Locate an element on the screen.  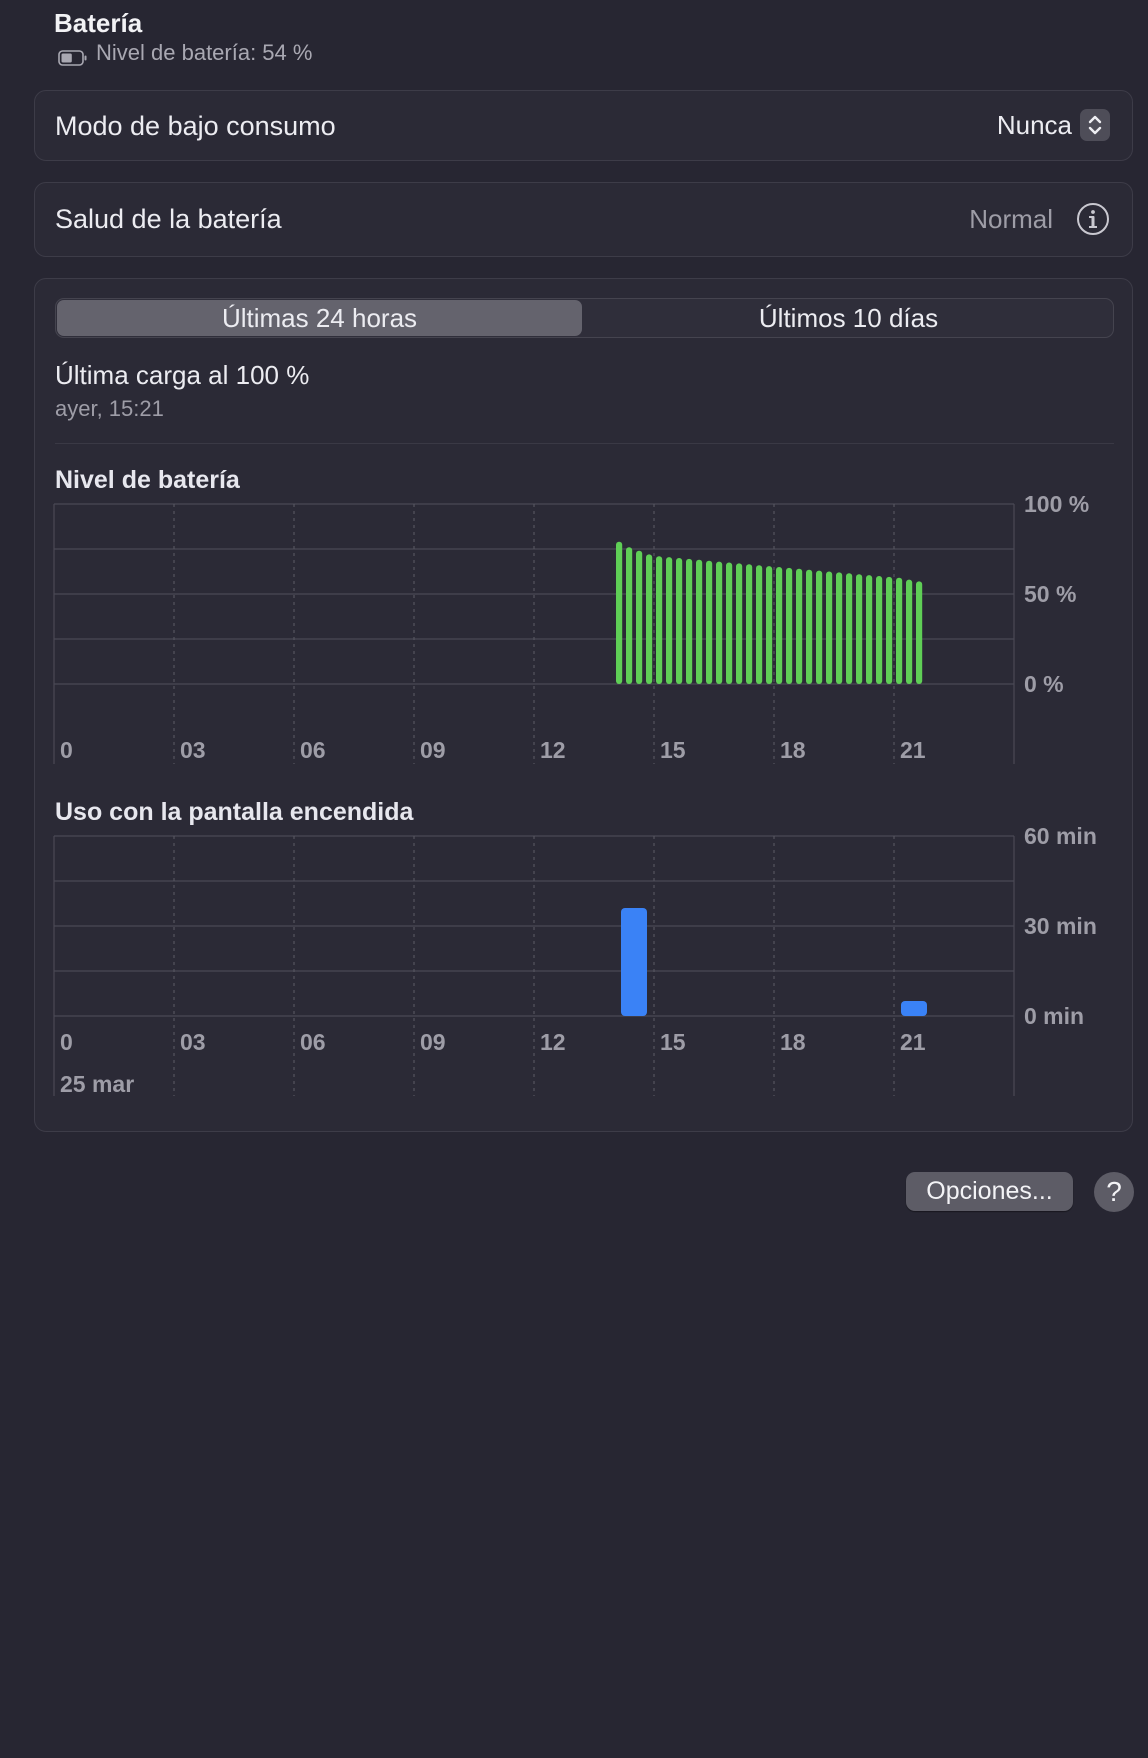
divider is located at coordinates (584, 443).